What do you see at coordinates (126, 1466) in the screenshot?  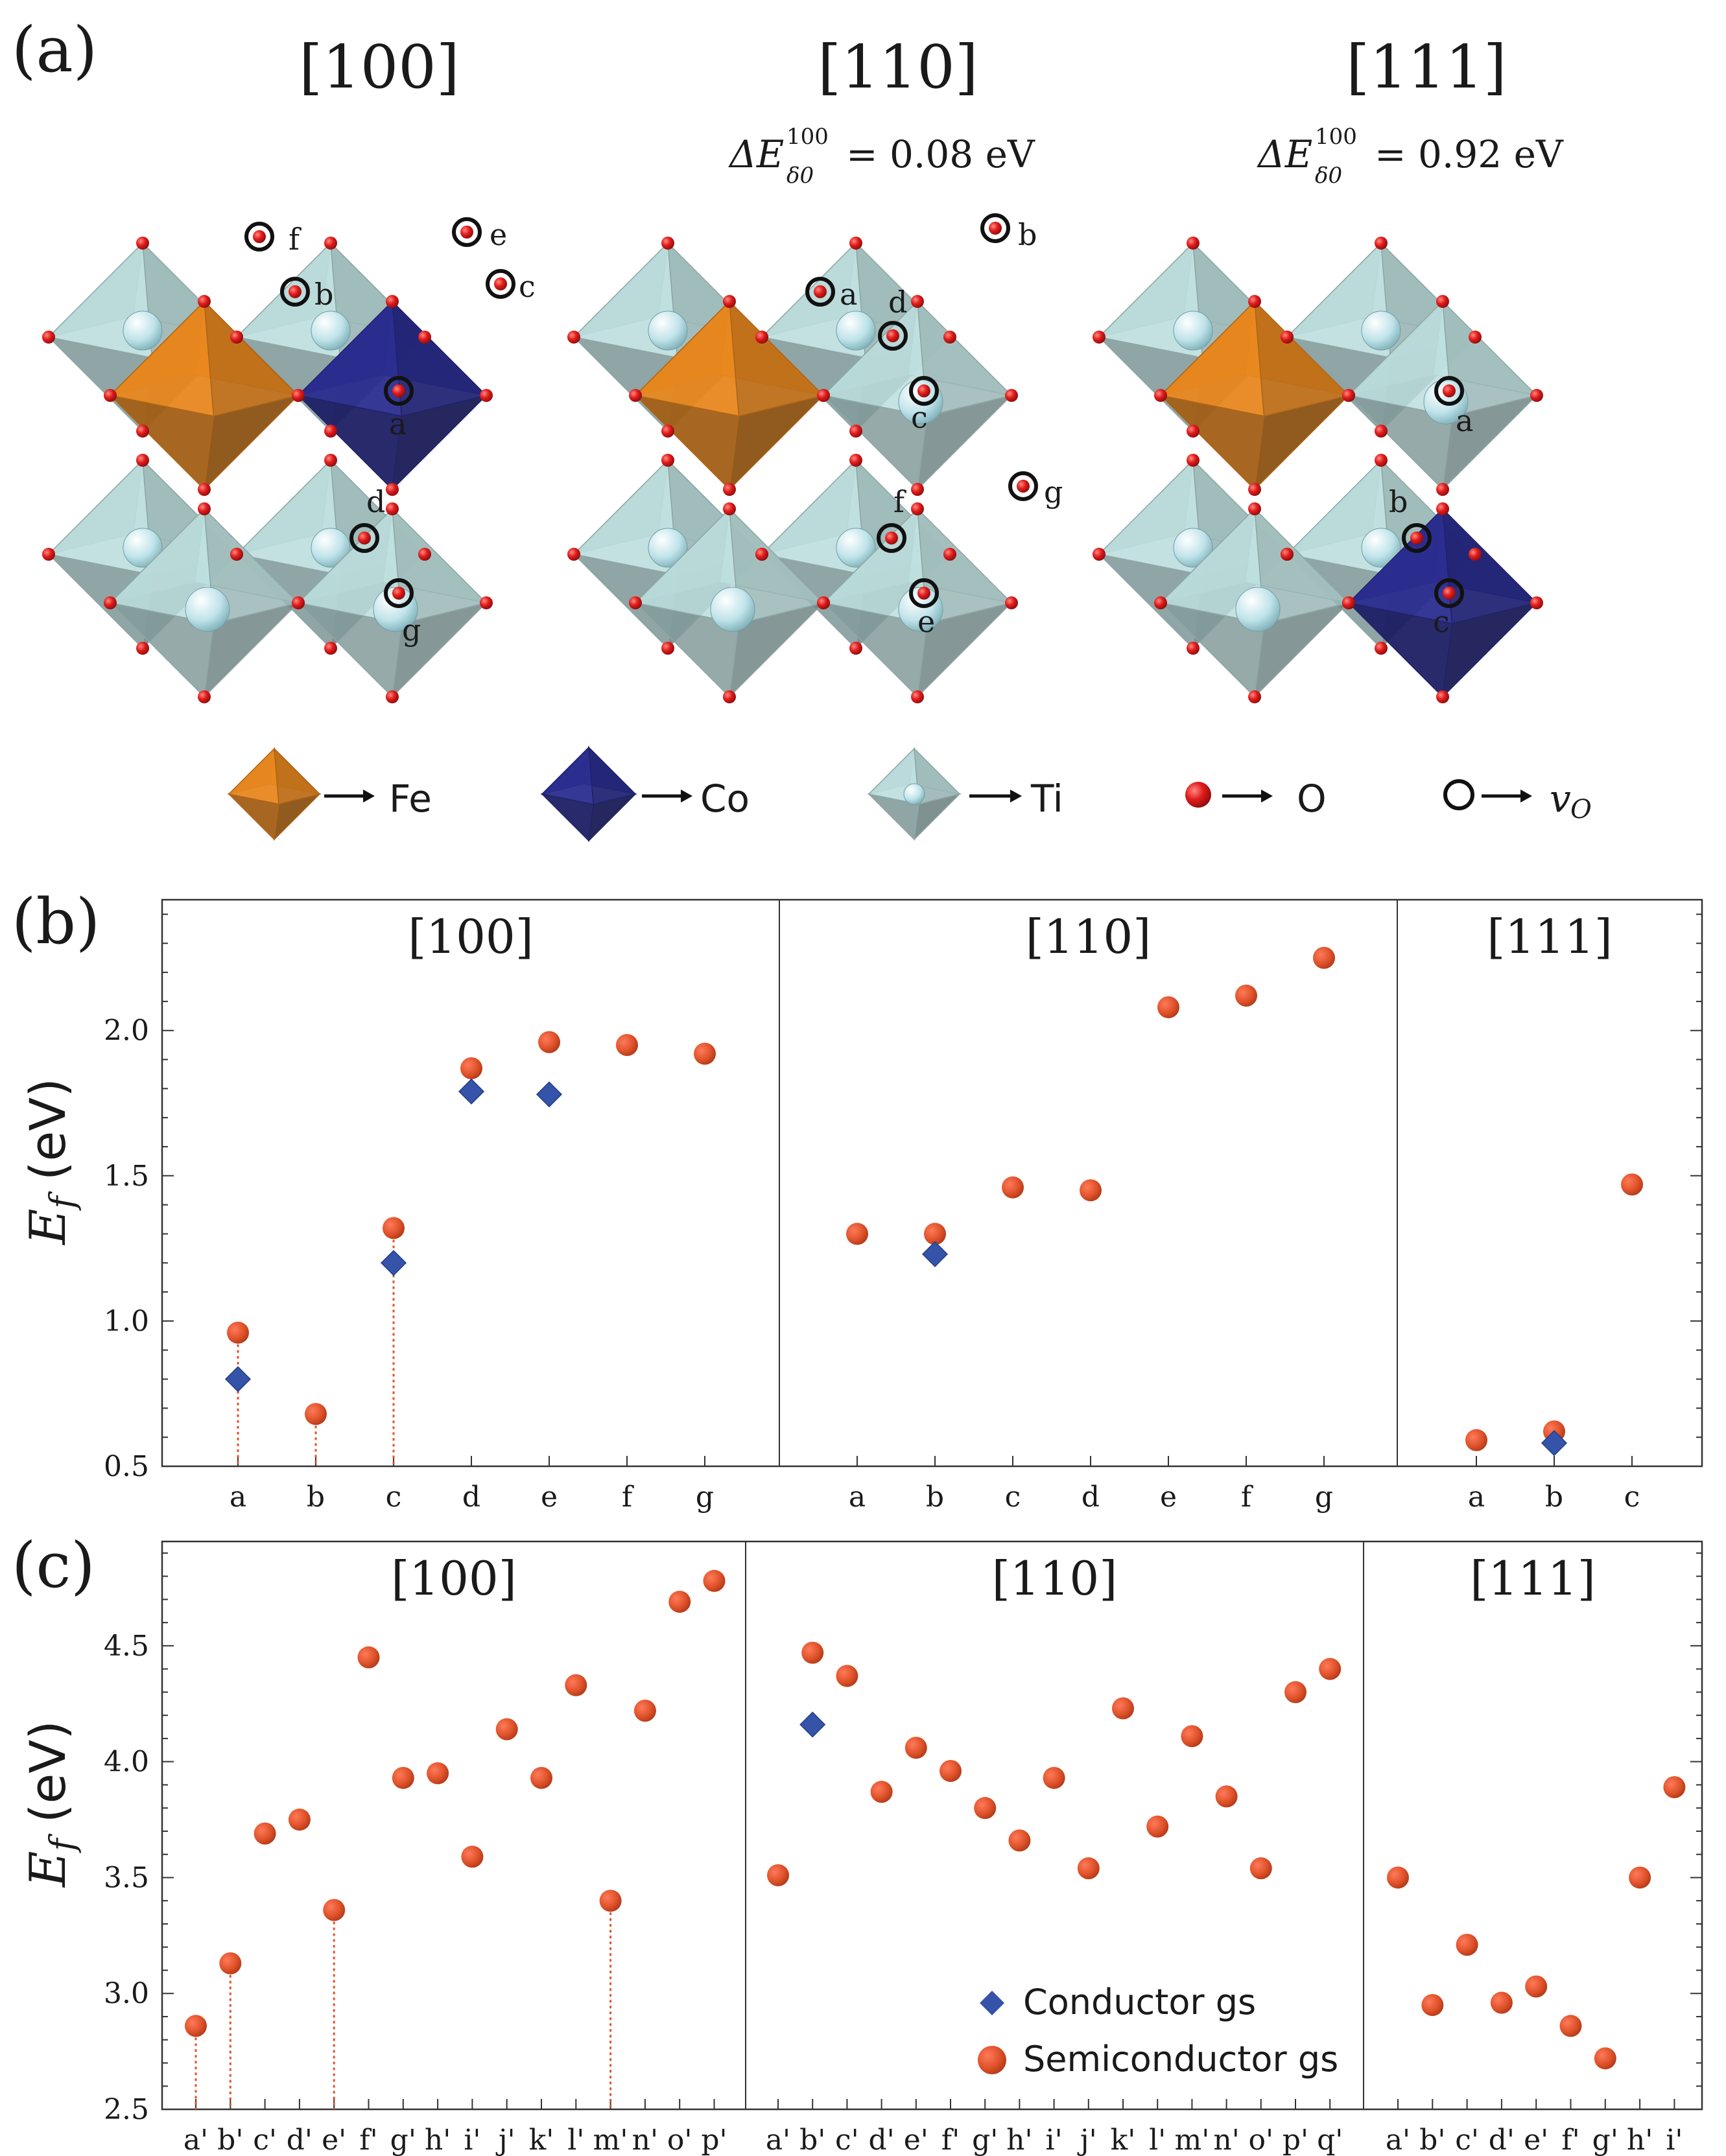 I see `y-tick-label: 0.5` at bounding box center [126, 1466].